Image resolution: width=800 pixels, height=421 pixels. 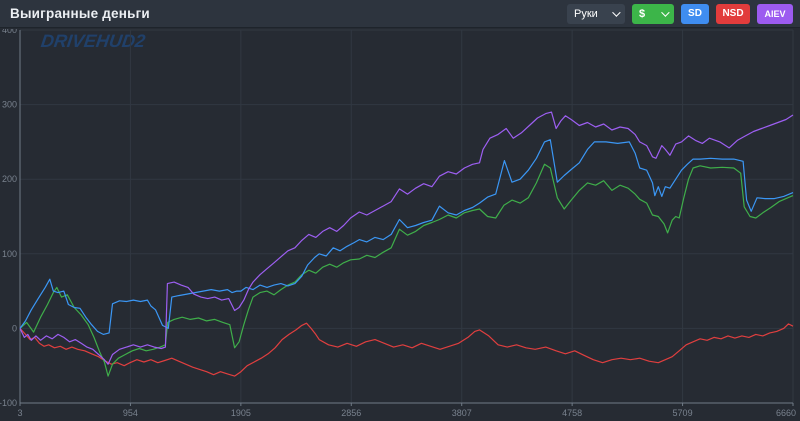 I want to click on y-tick-label: 300, so click(x=9, y=105).